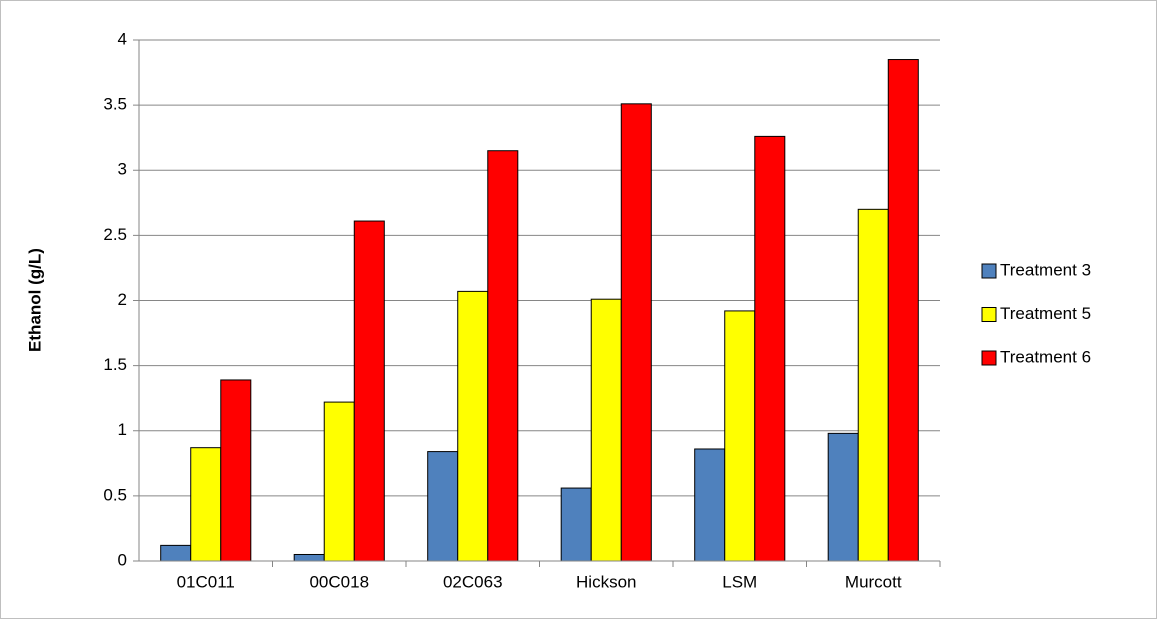 The height and width of the screenshot is (619, 1157). I want to click on y-tick-label: 4, so click(122, 38).